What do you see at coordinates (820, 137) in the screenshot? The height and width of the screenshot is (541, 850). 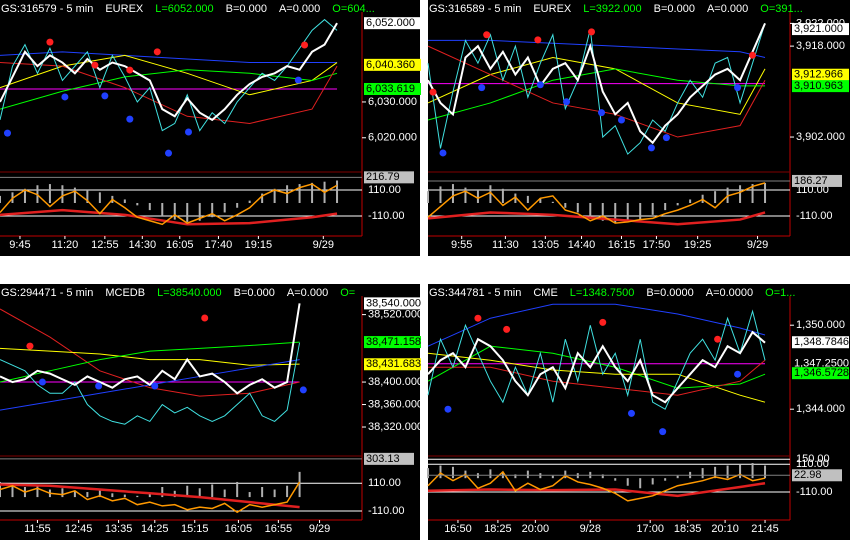 I see `y-tick-label: 3,902.000` at bounding box center [820, 137].